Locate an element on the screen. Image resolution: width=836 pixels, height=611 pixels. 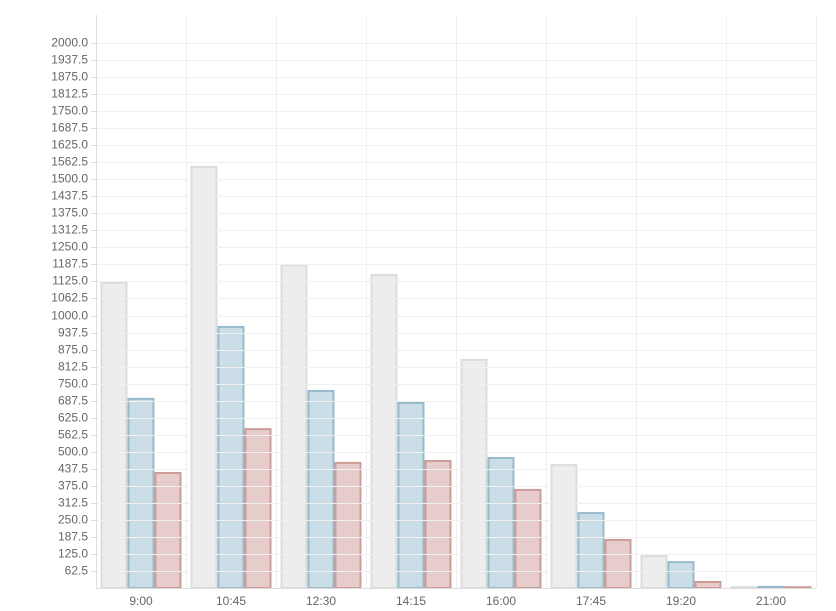
x-tick-label: 14:15 is located at coordinates (411, 601).